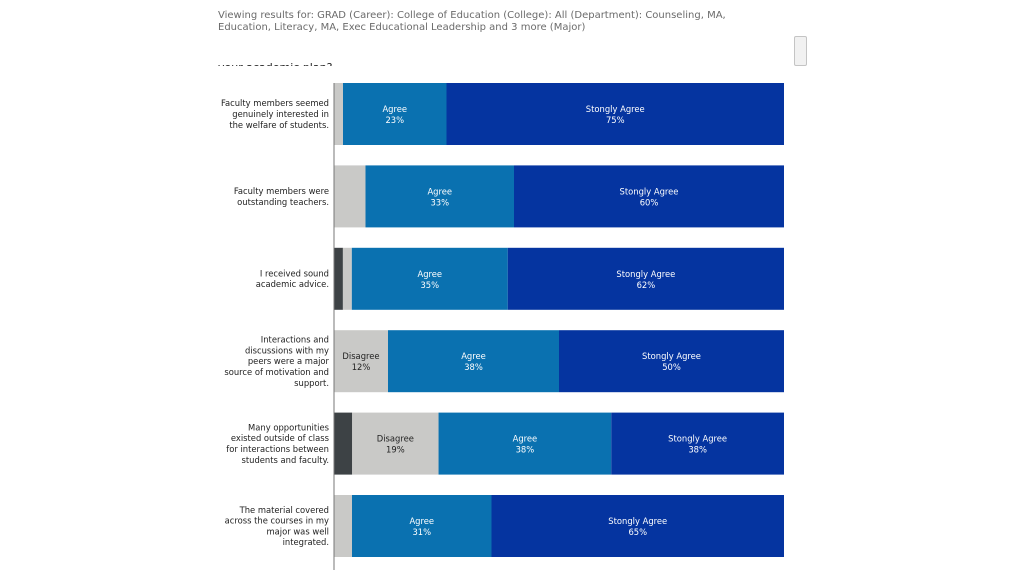 This screenshot has width=1024, height=576. I want to click on segment-value-label: 62%, so click(646, 285).